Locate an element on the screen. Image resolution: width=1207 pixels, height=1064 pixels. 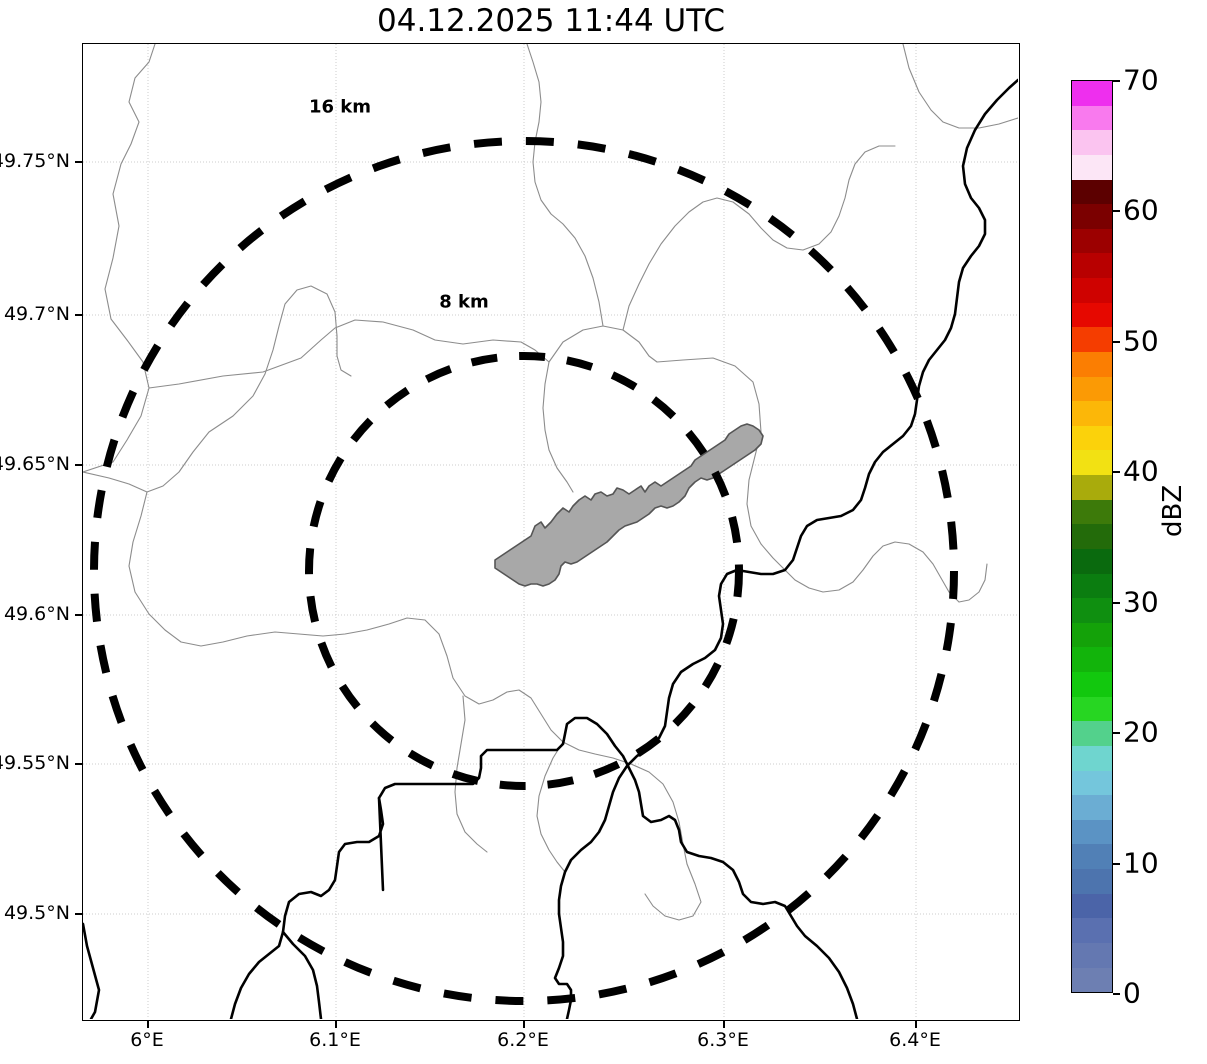
colorbar-tick-label-0: 0 is located at coordinates (1132, 993).